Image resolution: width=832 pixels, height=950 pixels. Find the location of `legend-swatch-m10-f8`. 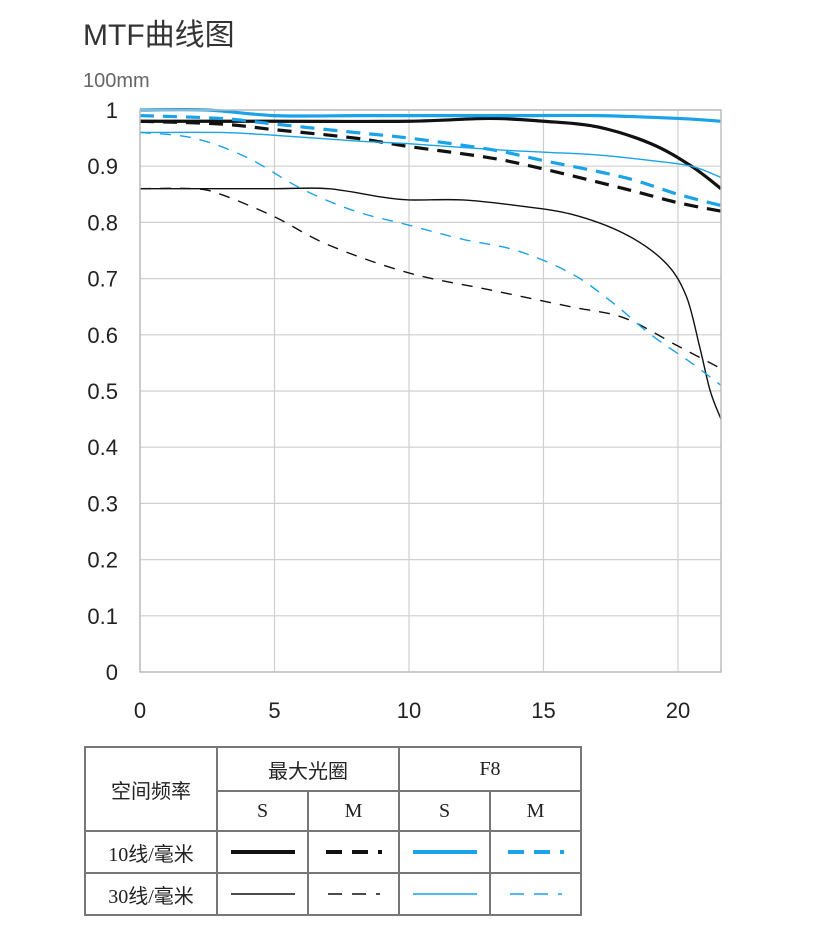

legend-swatch-m10-f8 is located at coordinates (535, 852).